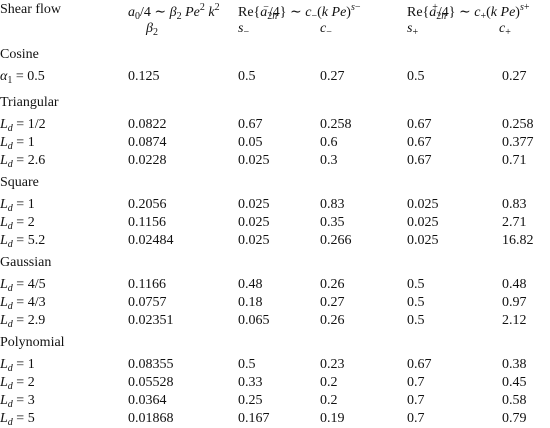  I want to click on cell-beta2: 0.0874, so click(147, 142).